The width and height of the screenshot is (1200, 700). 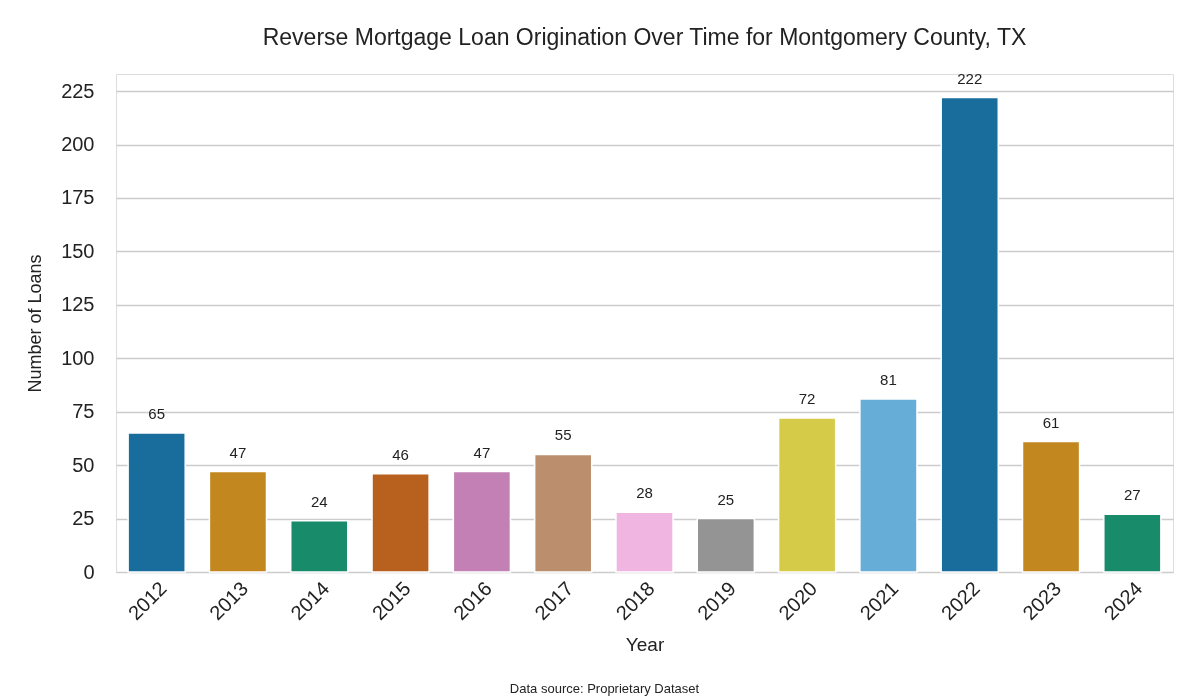 I want to click on data-label: 24, so click(x=319, y=501).